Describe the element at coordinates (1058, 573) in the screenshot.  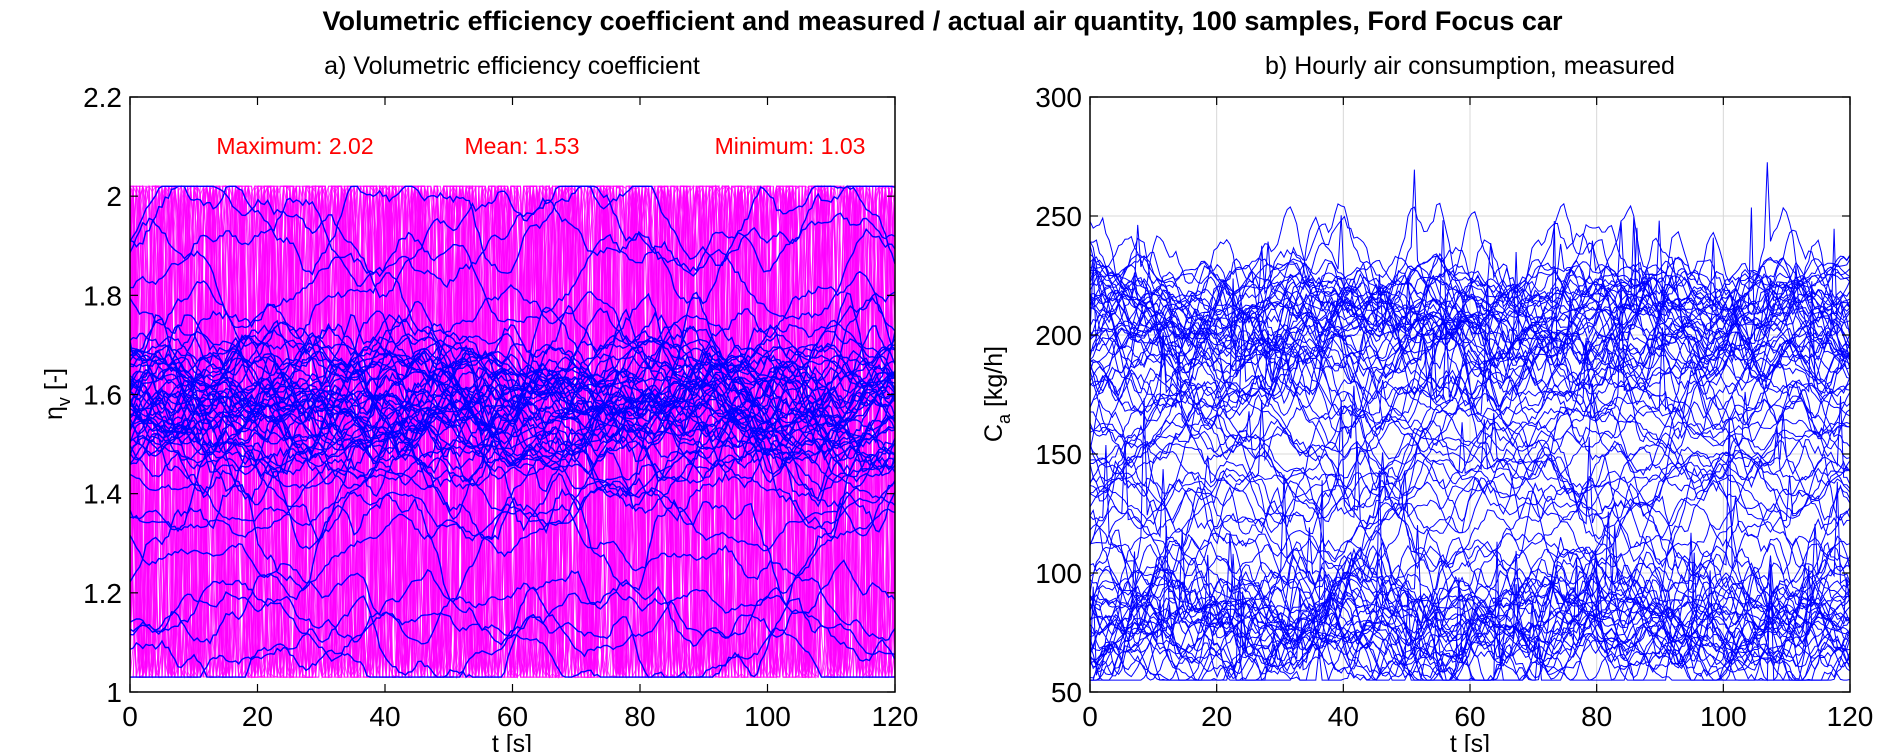
I see `y-tick-label: 100` at that location.